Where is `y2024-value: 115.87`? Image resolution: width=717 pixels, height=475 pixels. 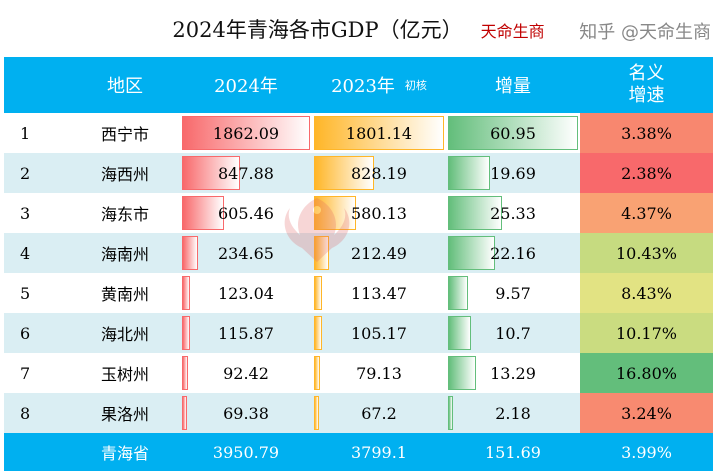
y2024-value: 115.87 is located at coordinates (246, 333).